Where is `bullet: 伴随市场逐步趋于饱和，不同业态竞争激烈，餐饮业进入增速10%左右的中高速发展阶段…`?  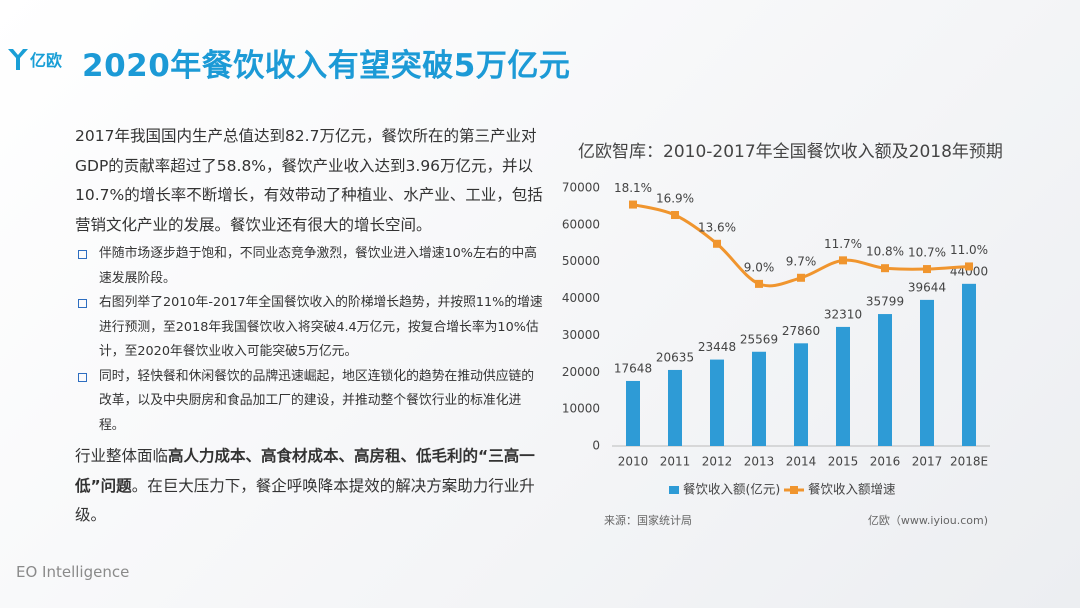 bullet: 伴随市场逐步趋于饱和，不同业态竞争激烈，餐饮业进入增速10%左右的中高速发展阶段… is located at coordinates (310, 266).